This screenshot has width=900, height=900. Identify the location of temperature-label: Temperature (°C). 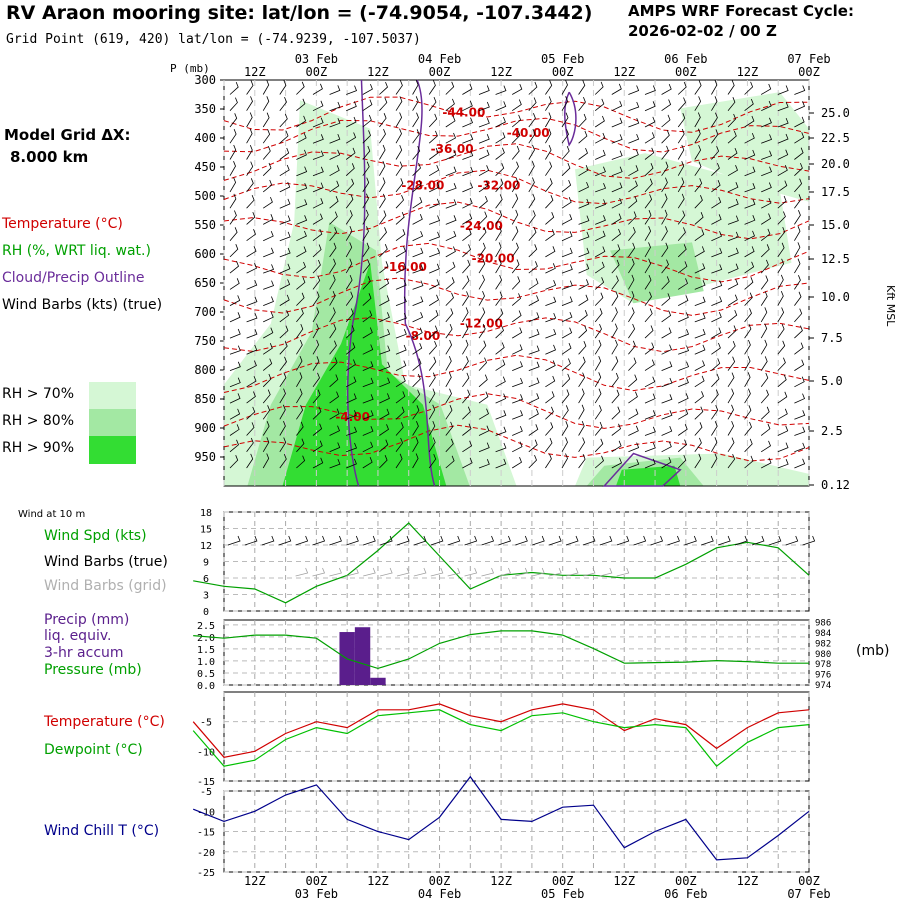
(104, 722).